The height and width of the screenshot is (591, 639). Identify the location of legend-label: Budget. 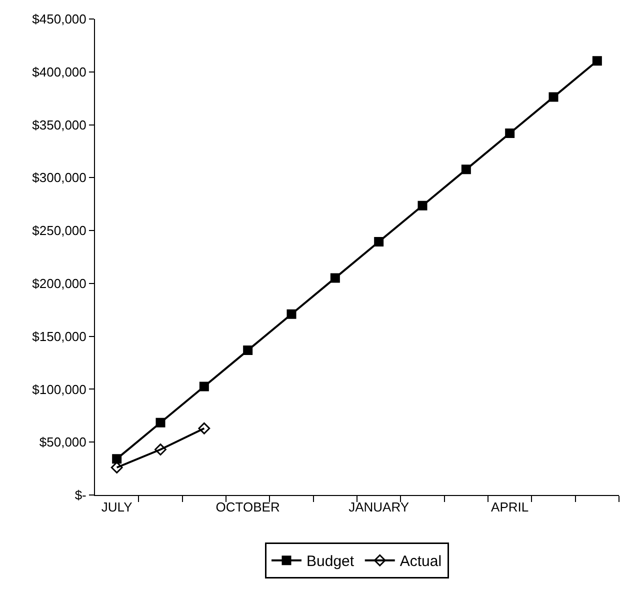
(330, 561).